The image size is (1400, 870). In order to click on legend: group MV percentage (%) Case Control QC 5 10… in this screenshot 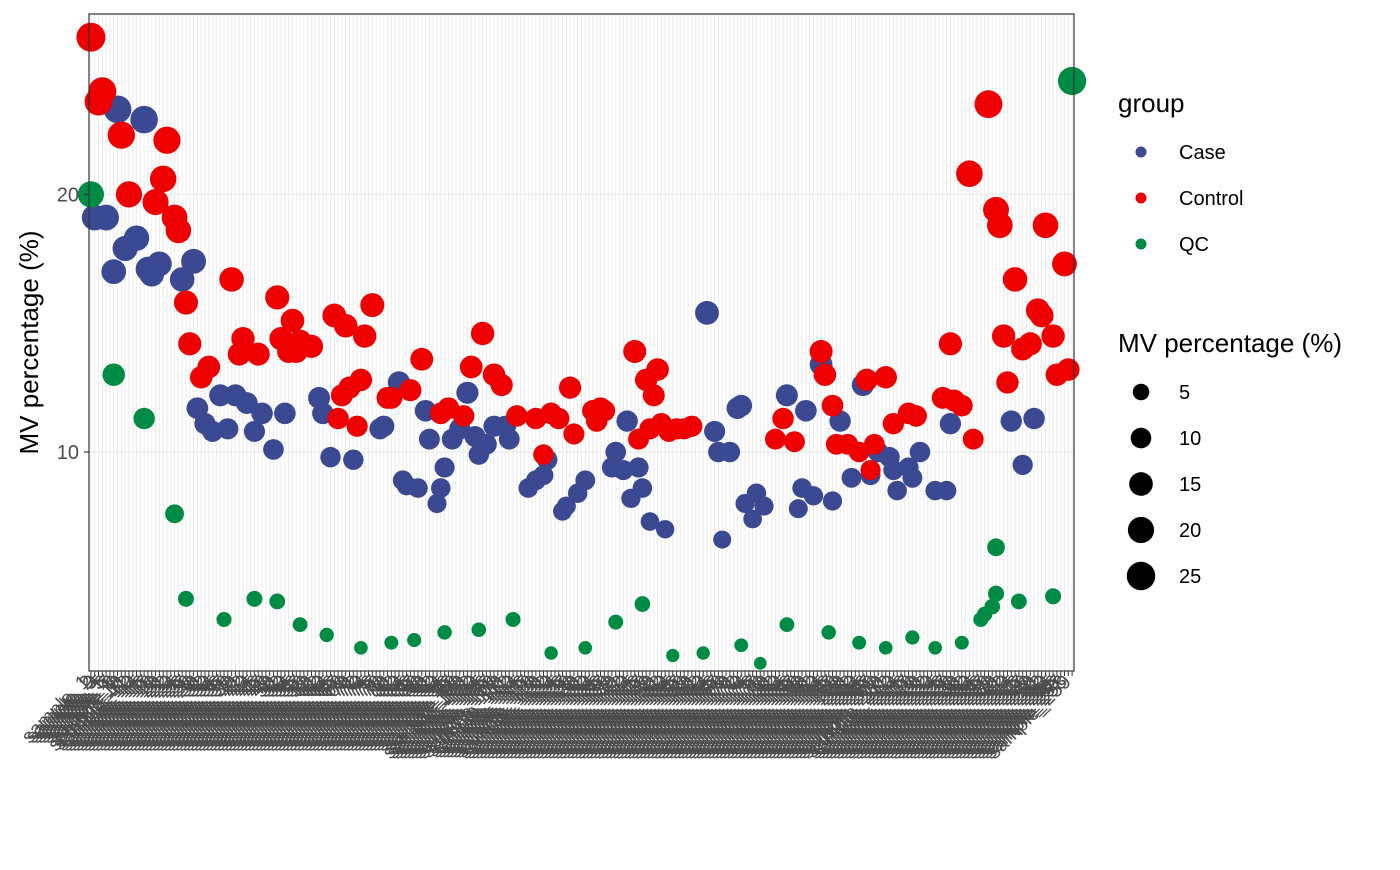, I will do `click(1230, 339)`.